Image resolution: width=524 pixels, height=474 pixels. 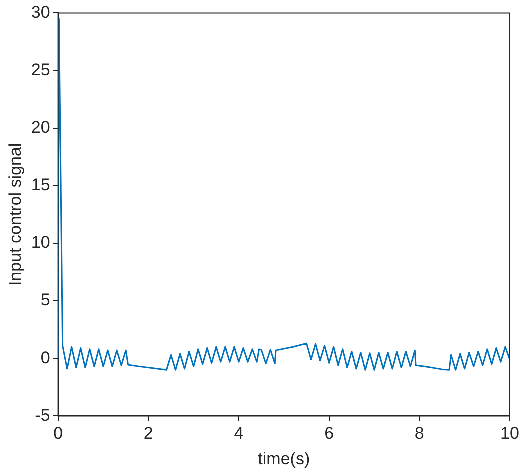 What do you see at coordinates (42, 415) in the screenshot?
I see `y-tick-label: -5` at bounding box center [42, 415].